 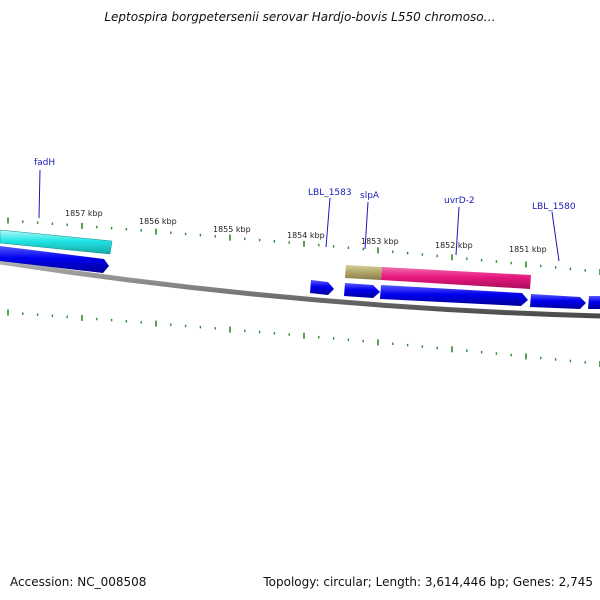 What do you see at coordinates (594, 302) in the screenshot?
I see `gene-blue-right-edge` at bounding box center [594, 302].